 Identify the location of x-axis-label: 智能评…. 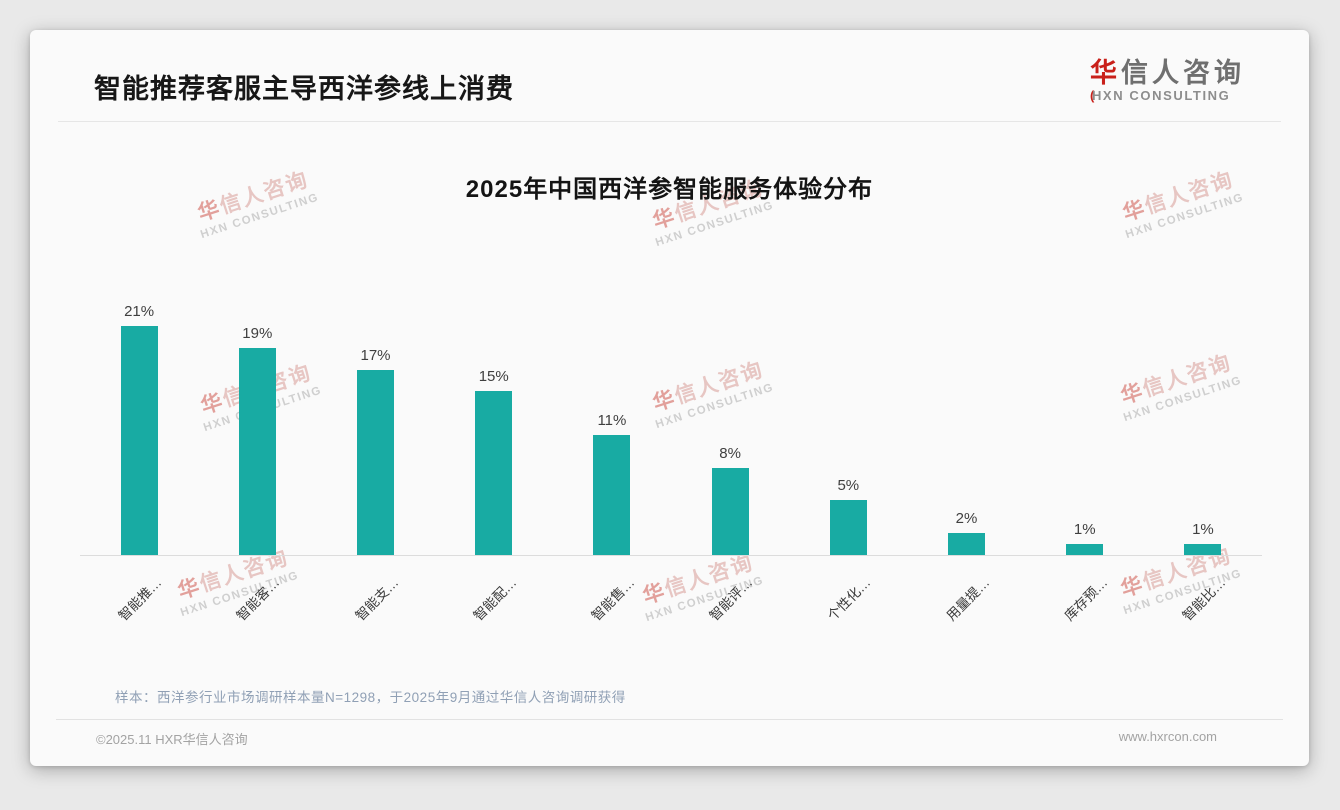
(731, 599).